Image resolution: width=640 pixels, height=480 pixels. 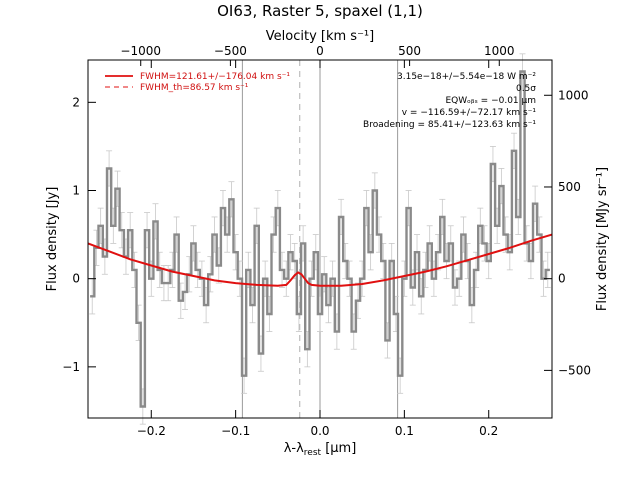 What do you see at coordinates (215, 77) in the screenshot?
I see `legend-entry-fwhm: FWHM=121.61+/−176.04 km s⁻¹` at bounding box center [215, 77].